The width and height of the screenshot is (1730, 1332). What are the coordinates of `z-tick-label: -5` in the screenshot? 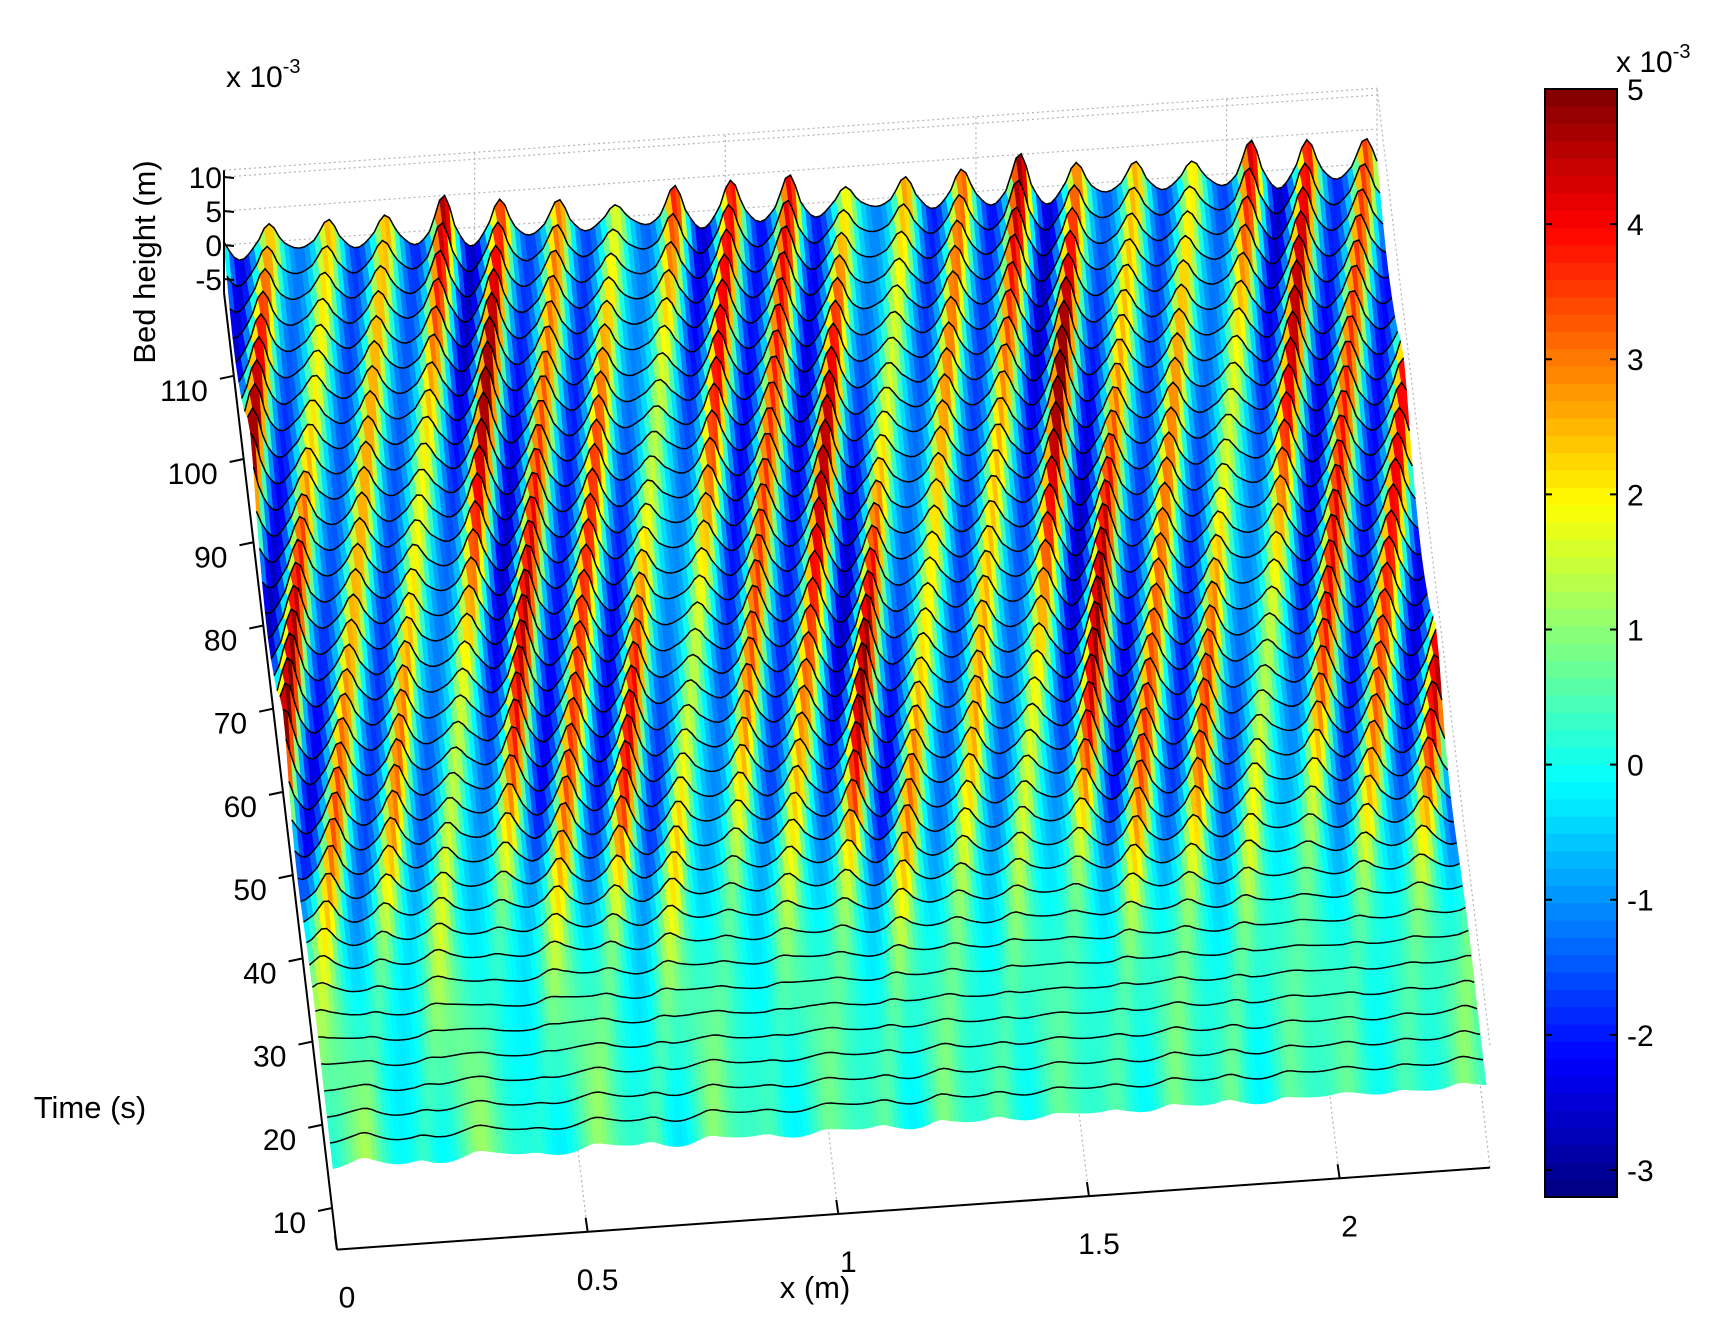 It's located at (208, 280).